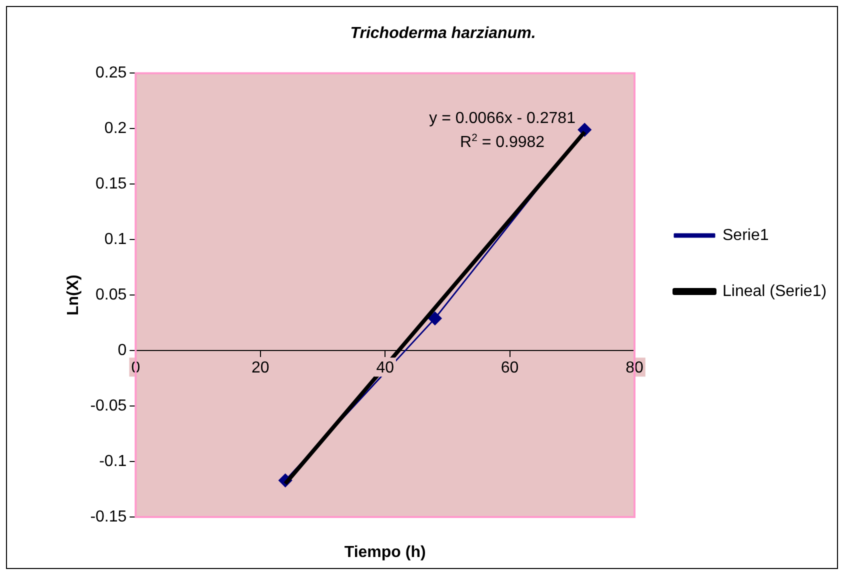 Image resolution: width=846 pixels, height=577 pixels. What do you see at coordinates (260, 368) in the screenshot?
I see `x-tick-label: 20` at bounding box center [260, 368].